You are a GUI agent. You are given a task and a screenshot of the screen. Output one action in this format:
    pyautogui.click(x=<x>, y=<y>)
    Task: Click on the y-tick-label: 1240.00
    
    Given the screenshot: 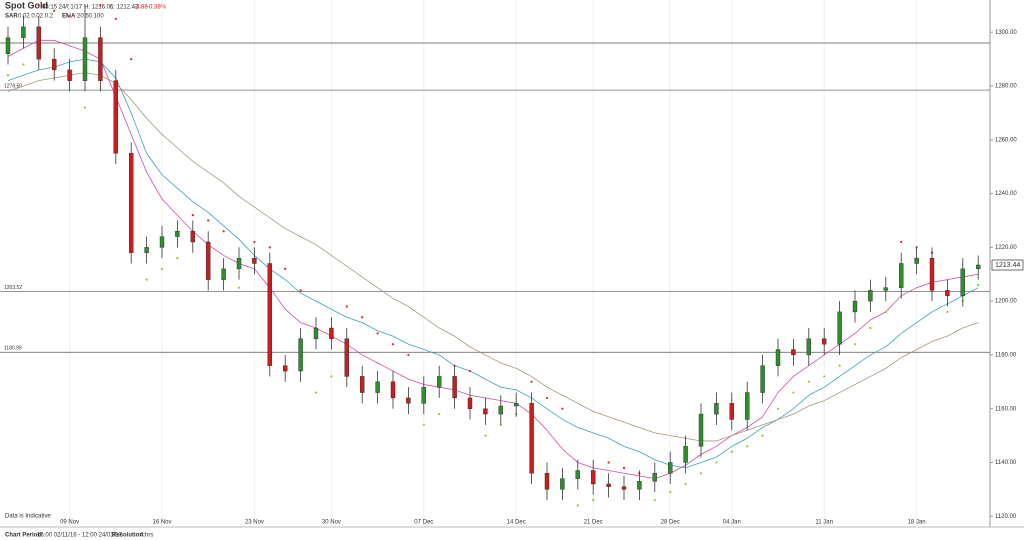 What is the action you would take?
    pyautogui.click(x=1006, y=194)
    